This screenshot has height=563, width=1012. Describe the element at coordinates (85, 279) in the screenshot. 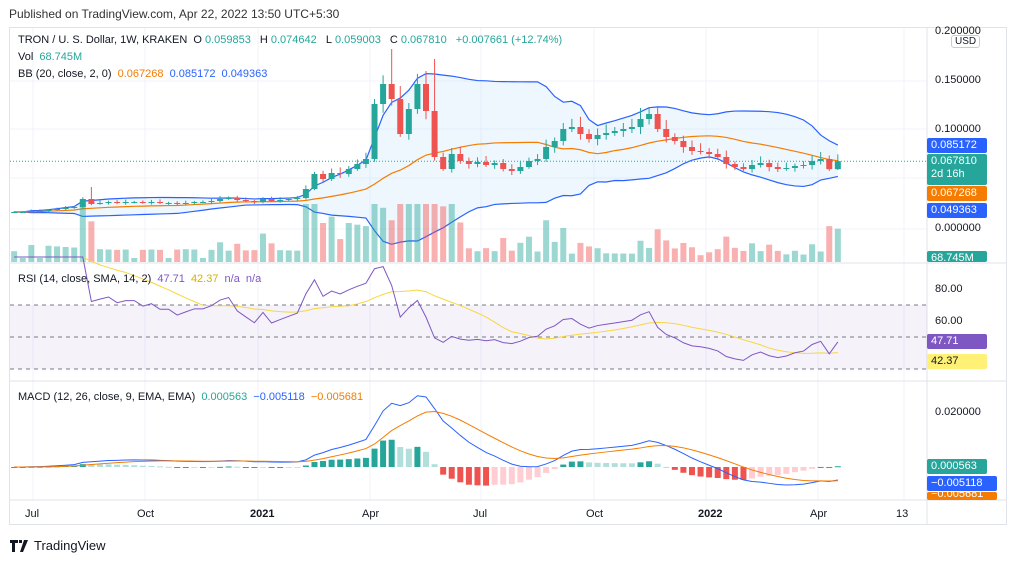

I see `rsi-label: RSI (14, close, SMA, 14, 2)` at that location.